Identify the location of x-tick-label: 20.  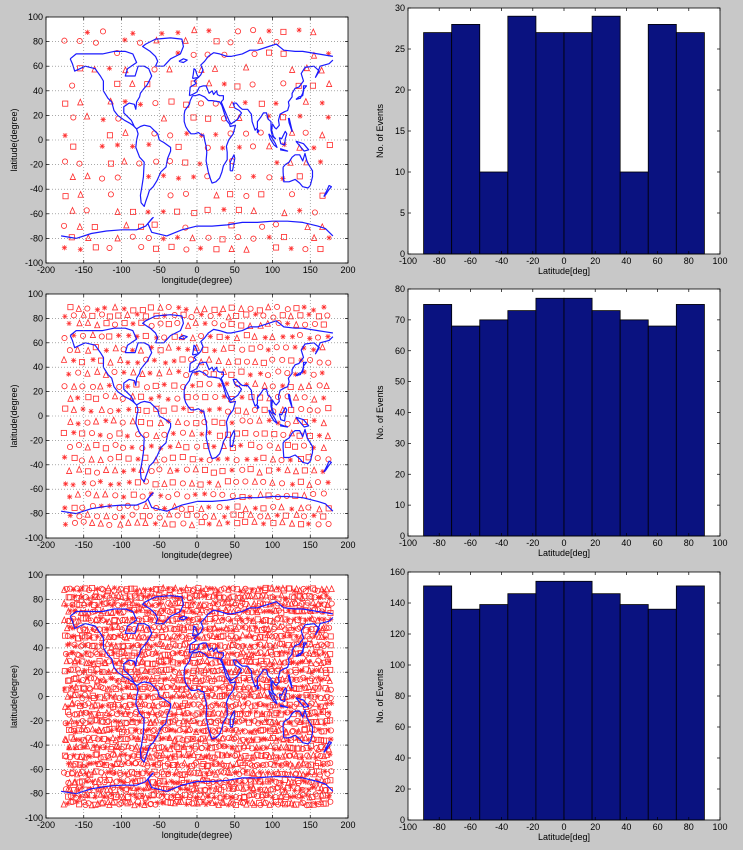
(595, 827).